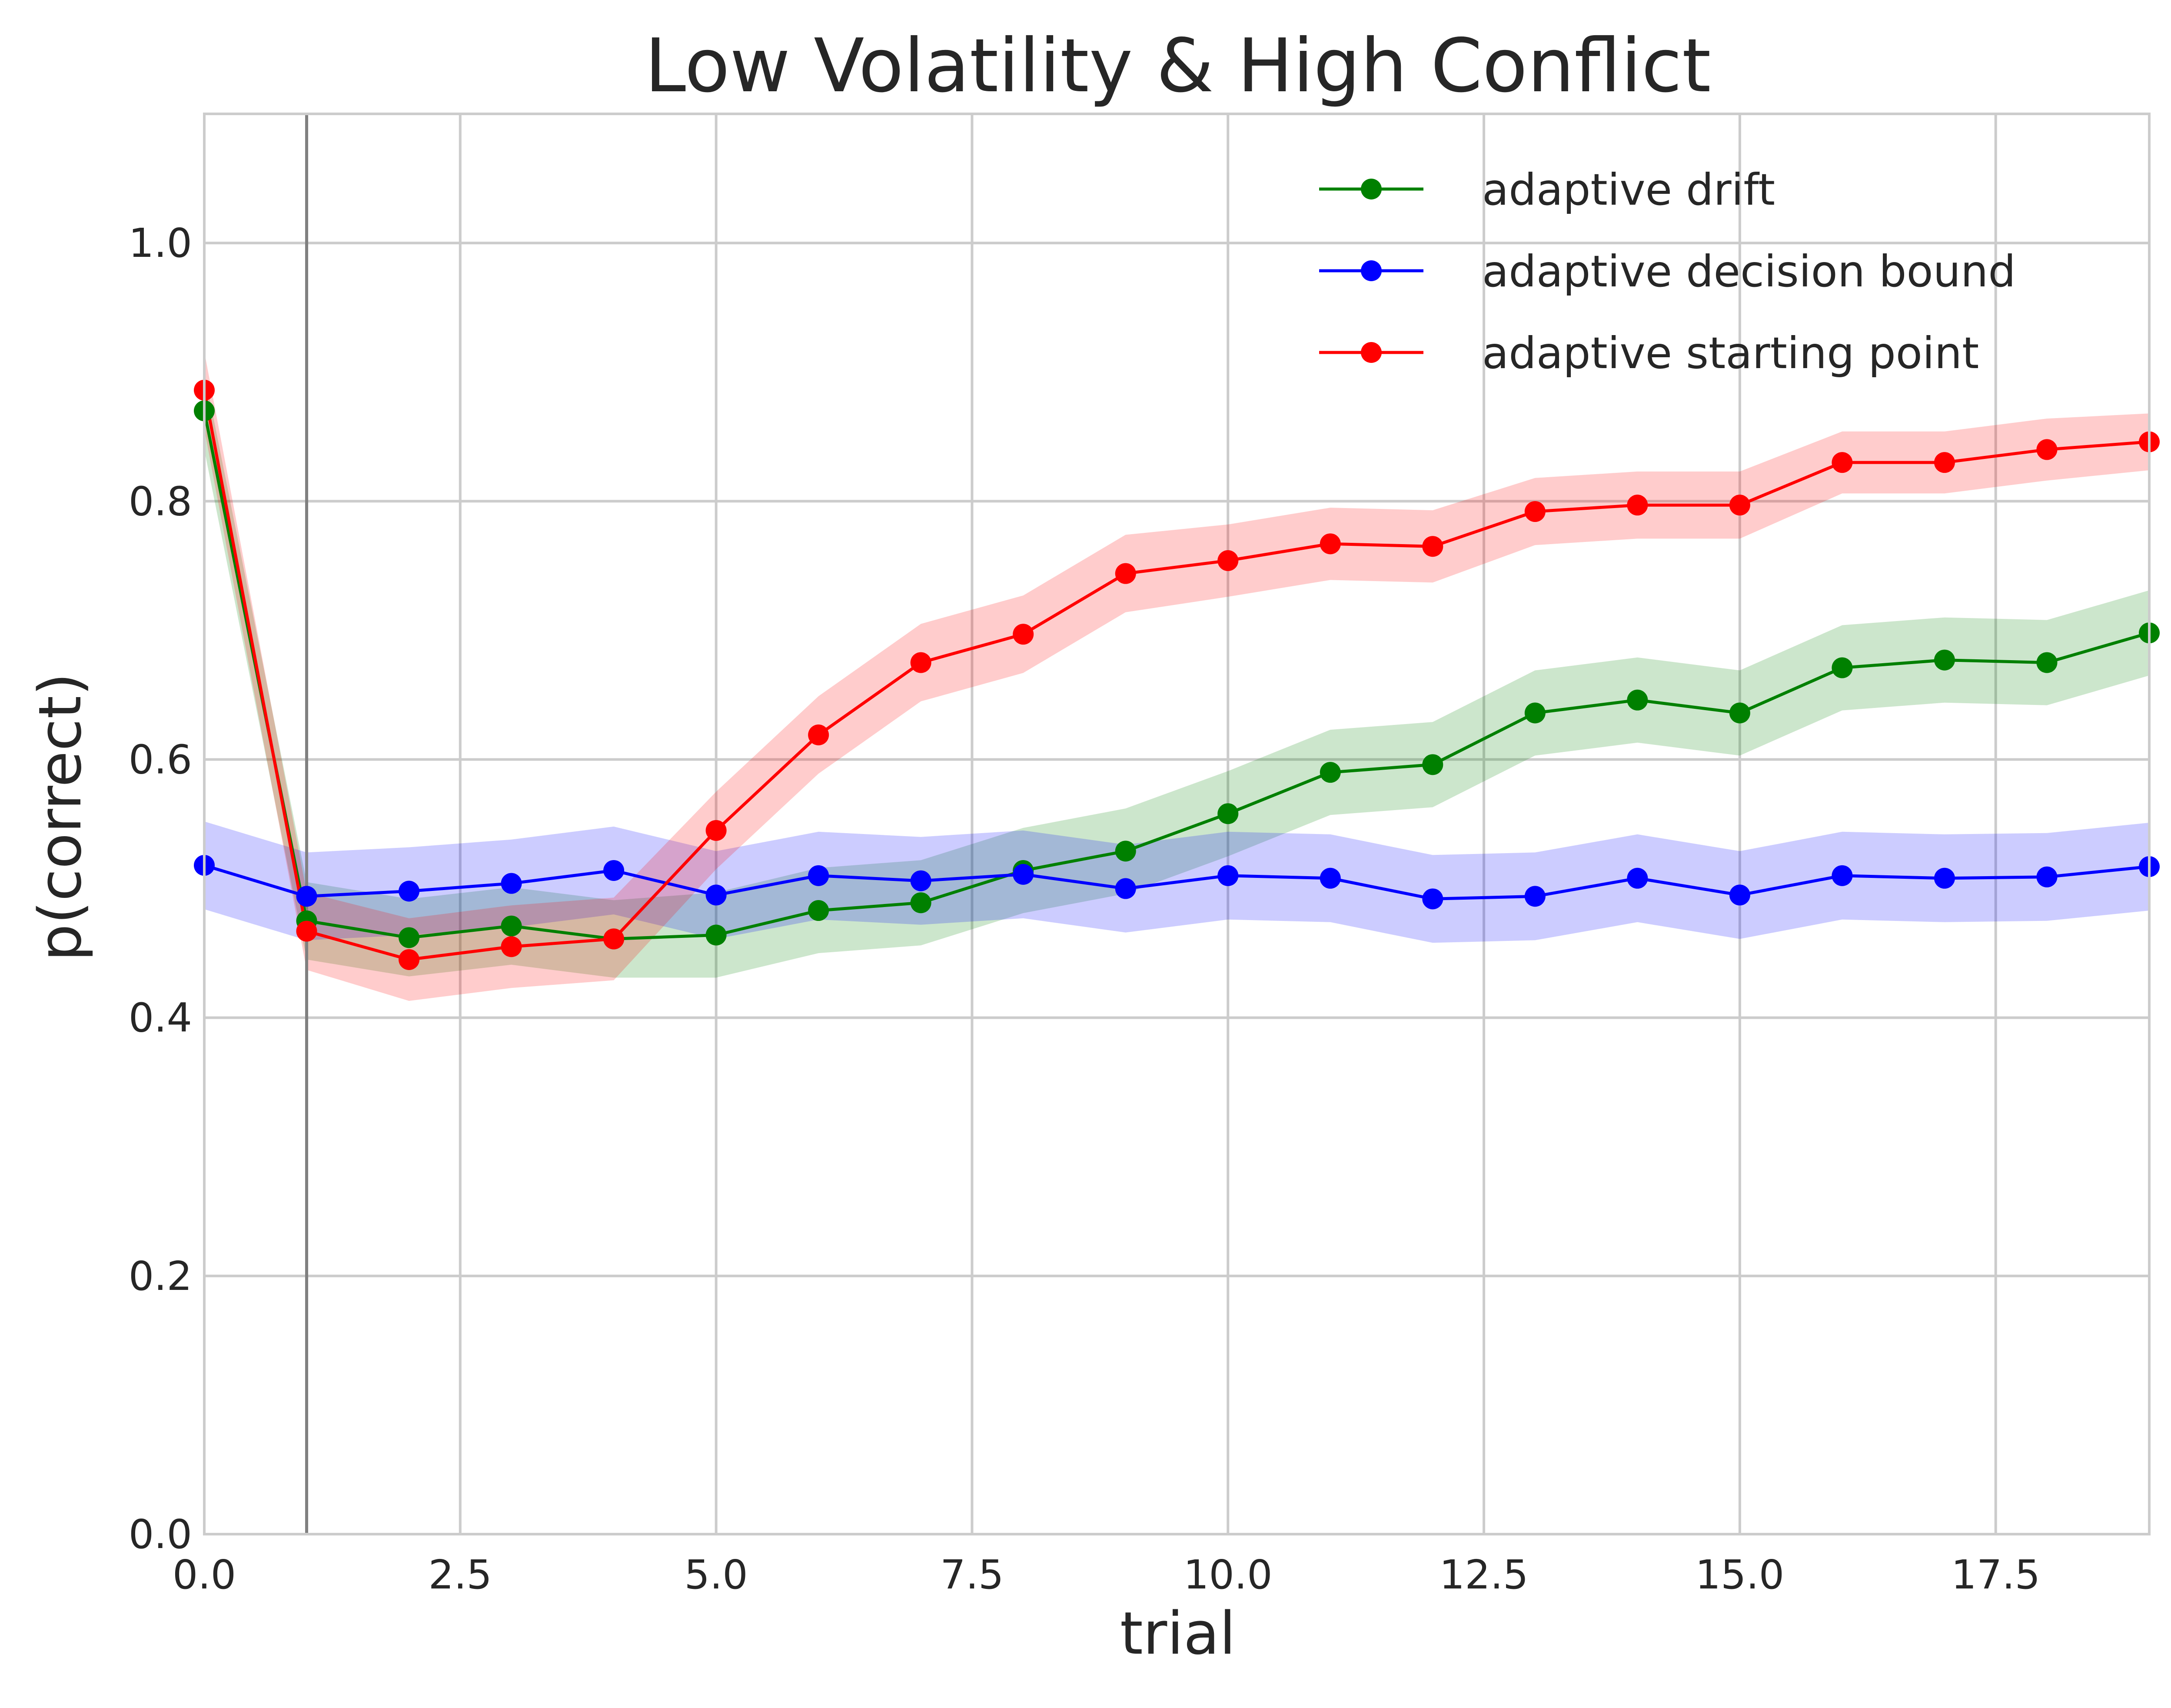 The image size is (2171, 1708). I want to click on y-tick-labels: 0.0 0.2 0.4 0.6 0.8 1.0, so click(160, 889).